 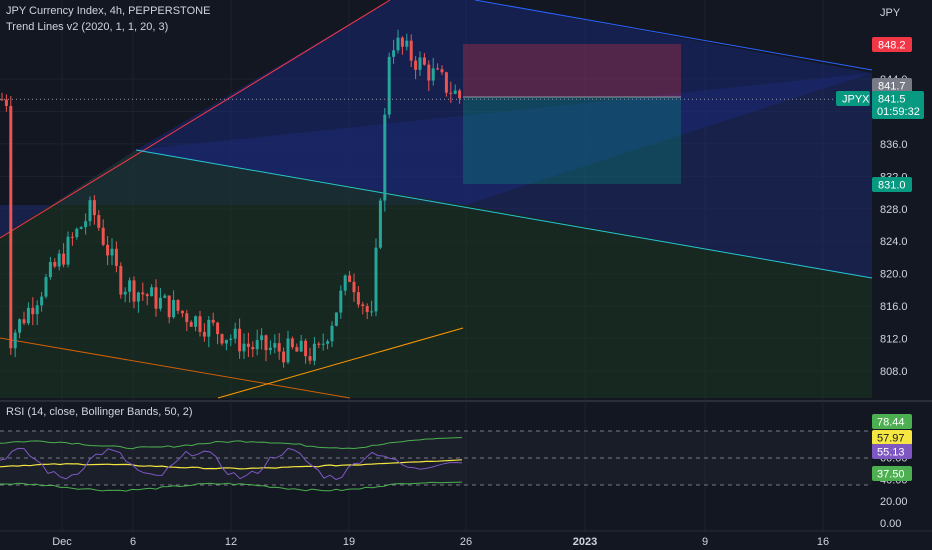 I want to click on take-profit-zone, so click(x=572, y=140).